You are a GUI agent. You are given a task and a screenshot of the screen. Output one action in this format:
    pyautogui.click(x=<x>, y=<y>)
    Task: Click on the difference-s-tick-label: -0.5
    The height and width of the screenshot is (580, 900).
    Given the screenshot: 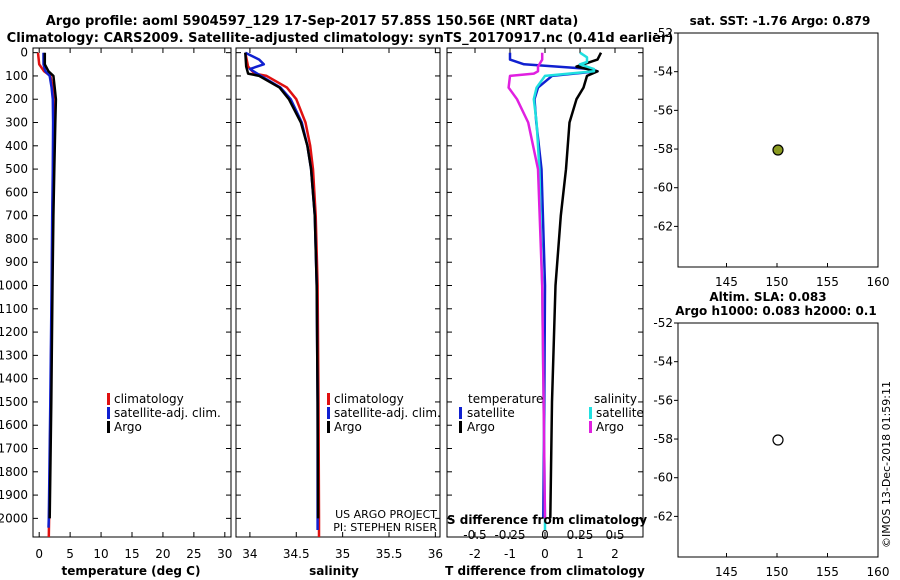 What is the action you would take?
    pyautogui.click(x=474, y=535)
    